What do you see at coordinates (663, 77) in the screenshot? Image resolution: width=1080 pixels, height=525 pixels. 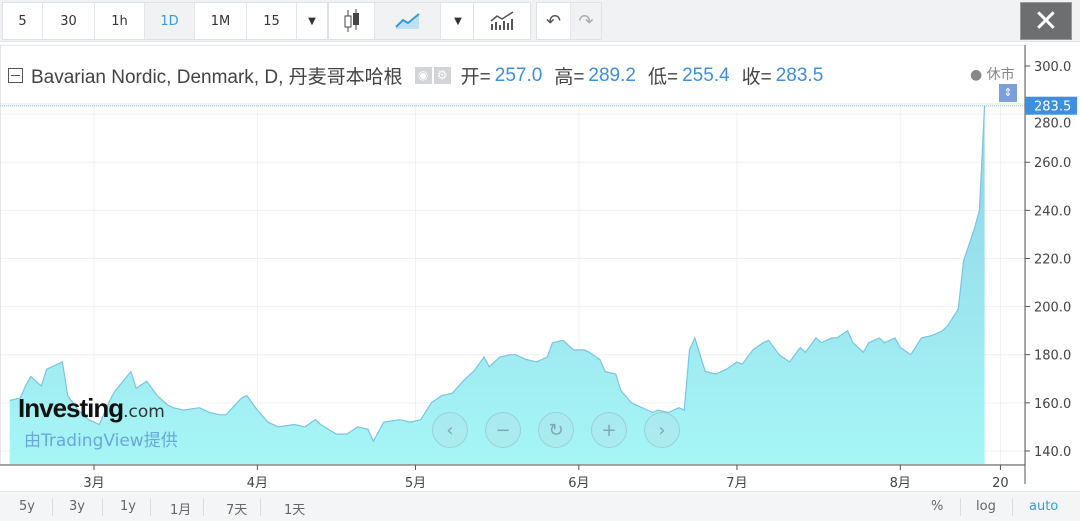 I see `low-label: 低=` at bounding box center [663, 77].